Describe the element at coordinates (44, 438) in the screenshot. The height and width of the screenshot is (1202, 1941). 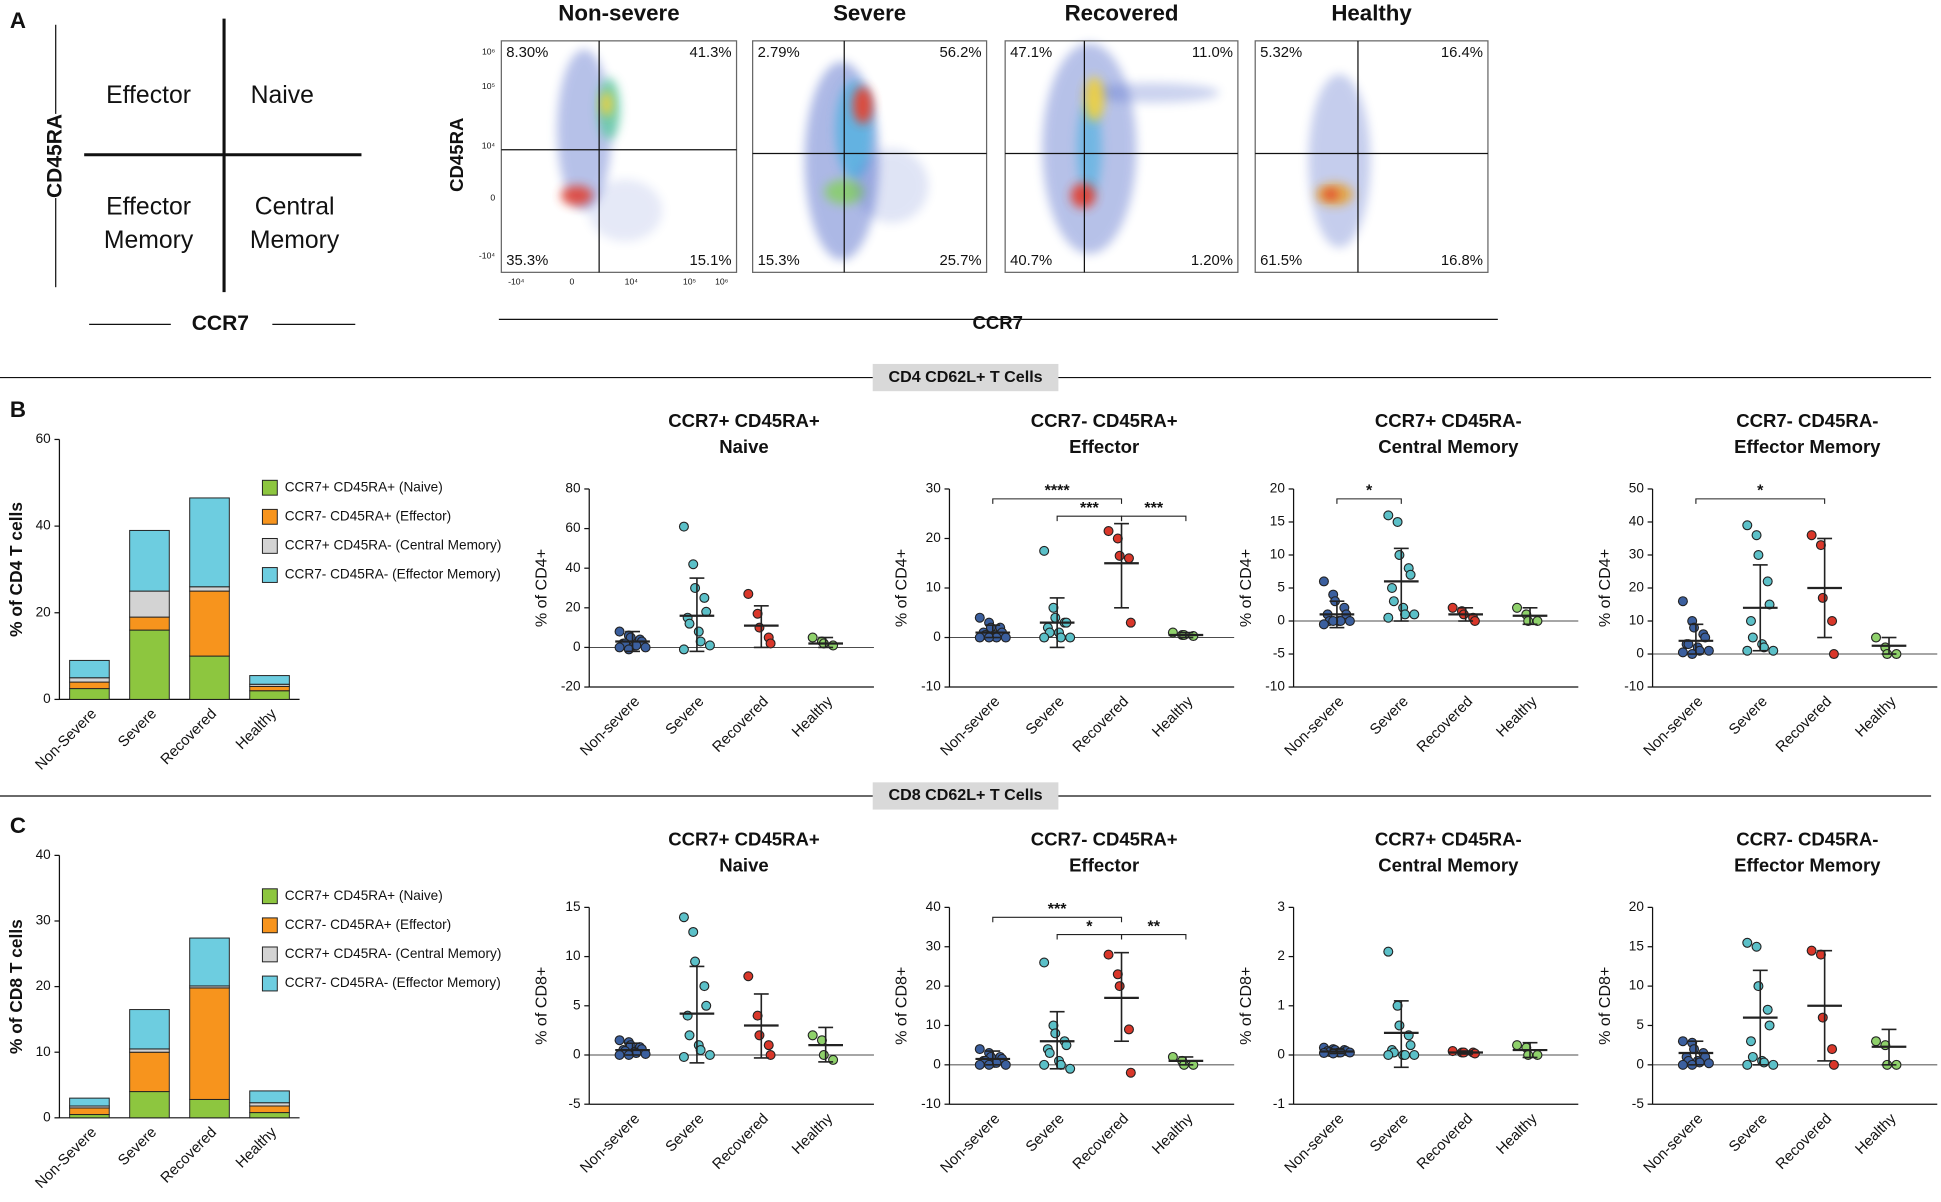
I see `y-tick-label: 60` at that location.